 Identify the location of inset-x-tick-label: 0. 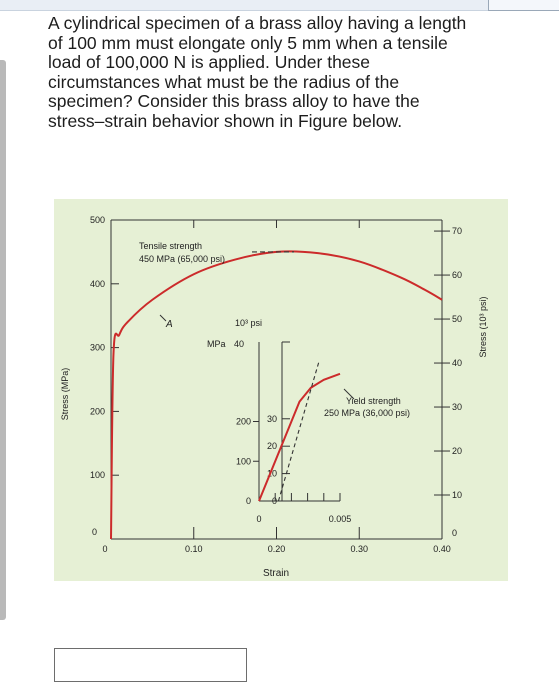
(258, 519).